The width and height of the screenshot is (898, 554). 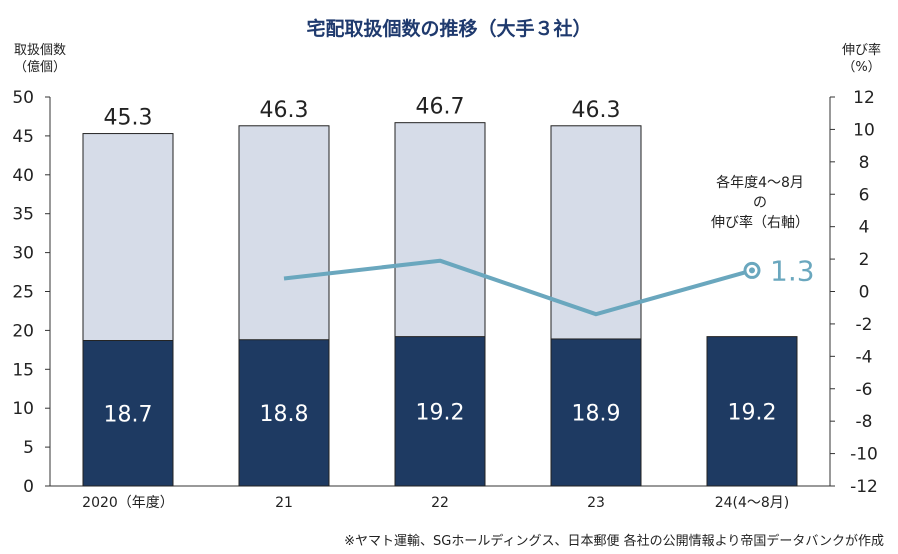 I want to click on left-axis-label-line2: （億個）, so click(x=40, y=67).